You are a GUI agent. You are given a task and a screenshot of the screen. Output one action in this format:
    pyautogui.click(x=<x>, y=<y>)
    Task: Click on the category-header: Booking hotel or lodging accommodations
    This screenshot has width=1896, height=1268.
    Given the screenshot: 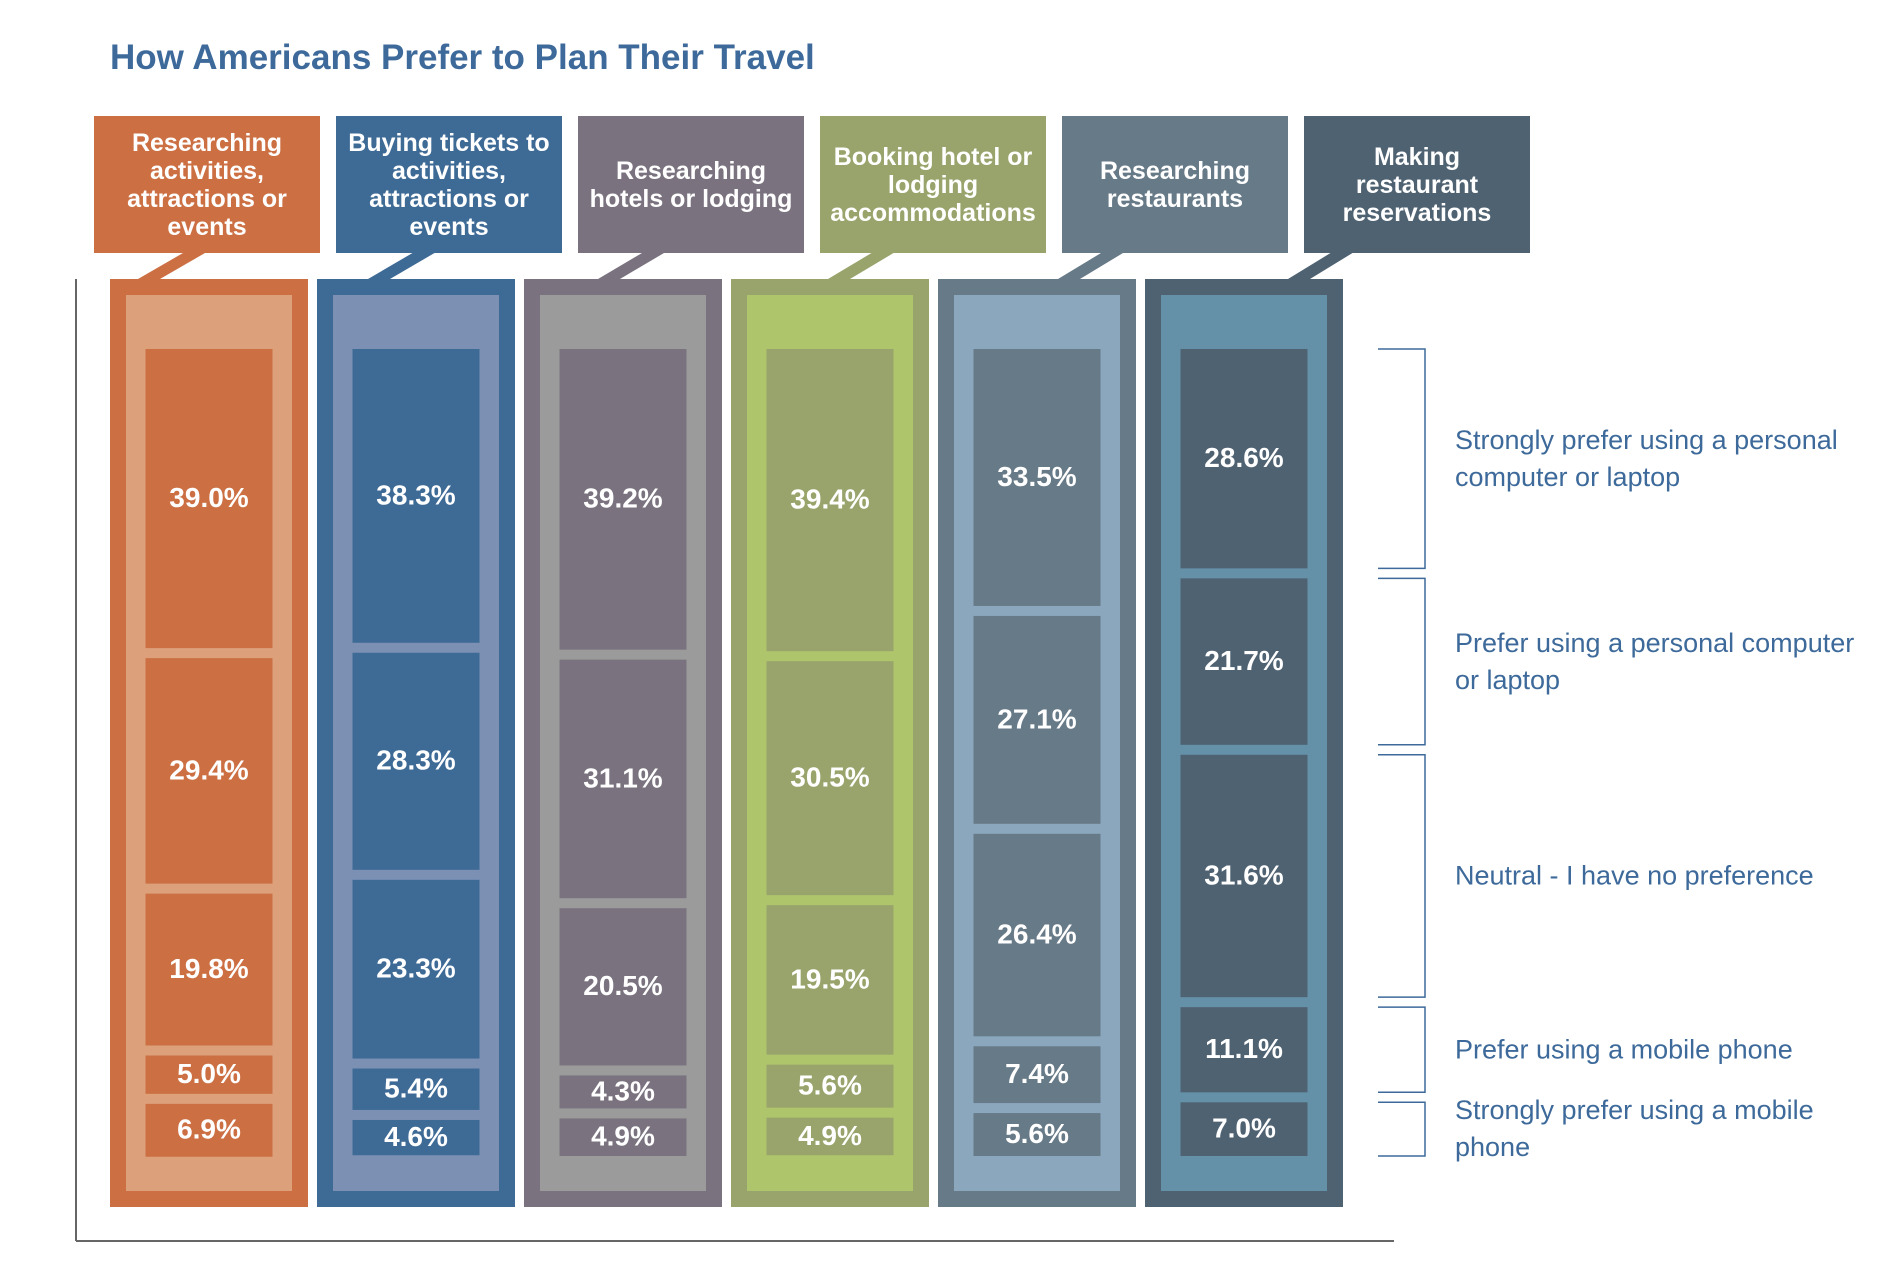 What is the action you would take?
    pyautogui.click(x=933, y=184)
    